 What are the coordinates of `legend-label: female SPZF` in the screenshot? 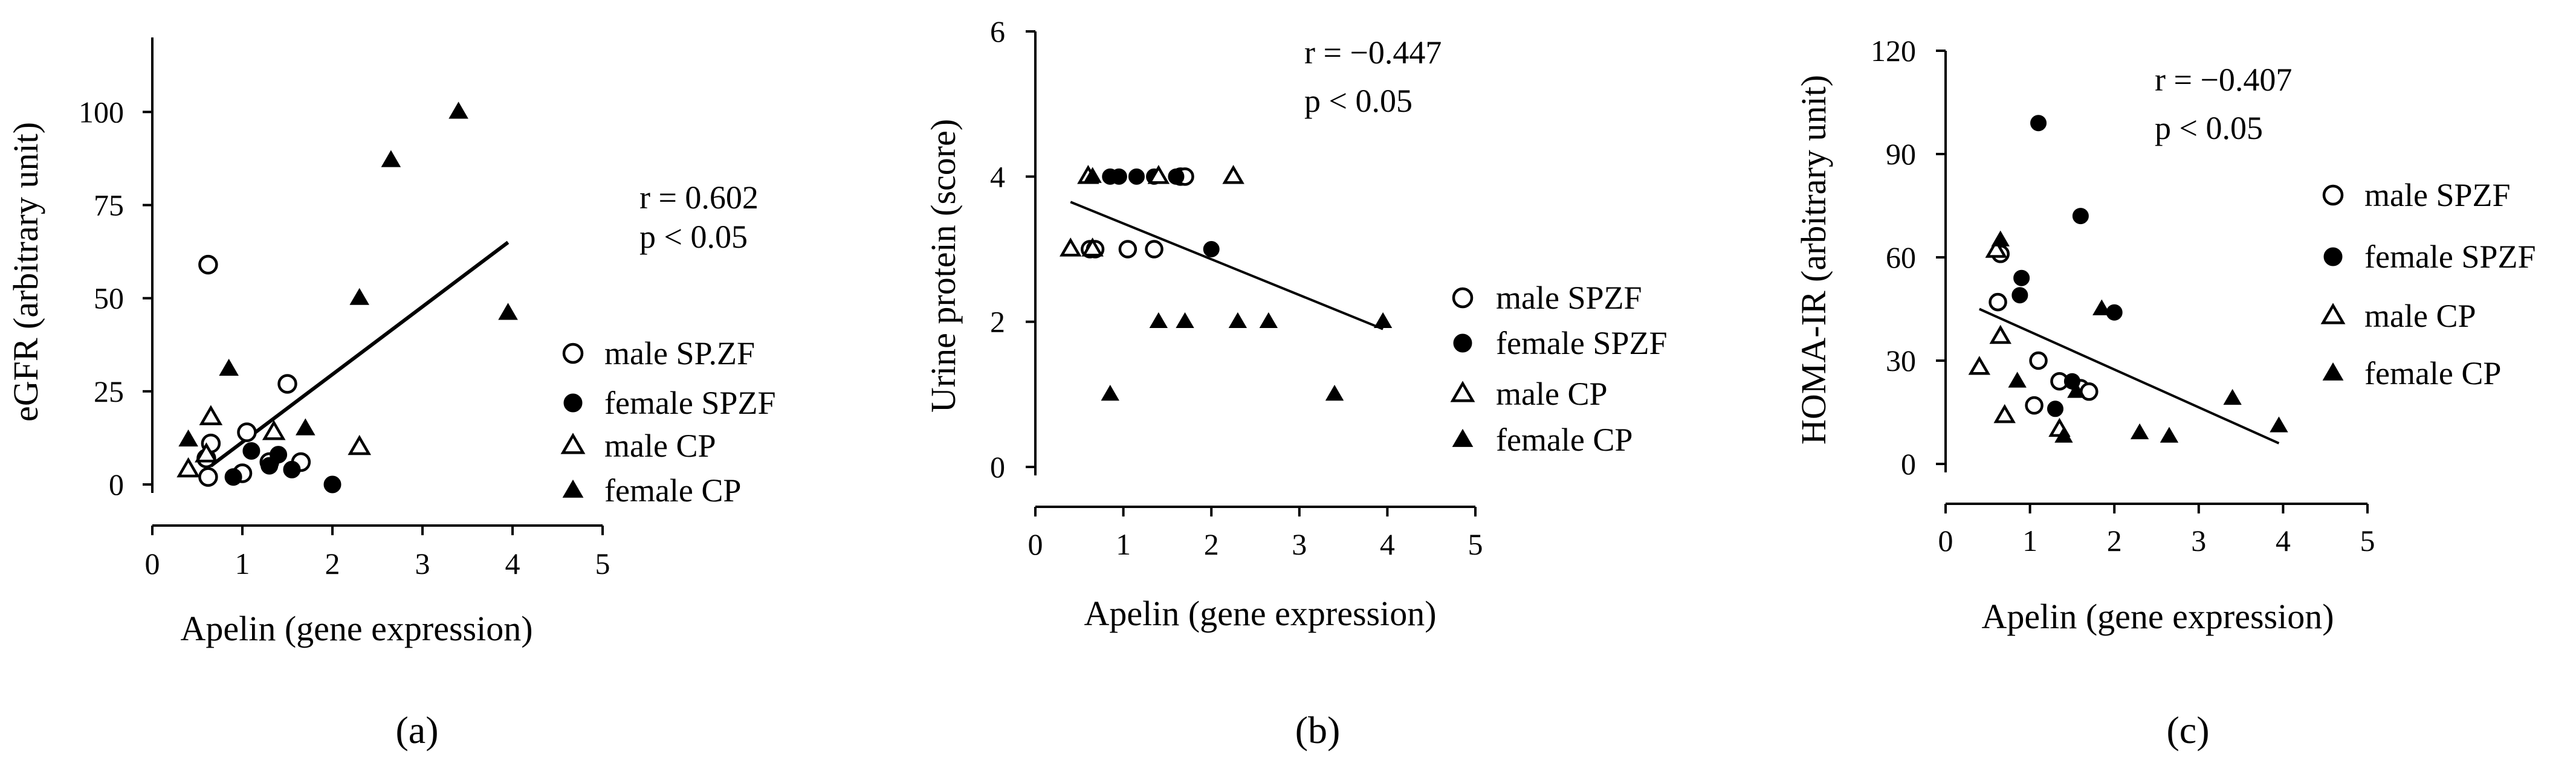 It's located at (689, 403).